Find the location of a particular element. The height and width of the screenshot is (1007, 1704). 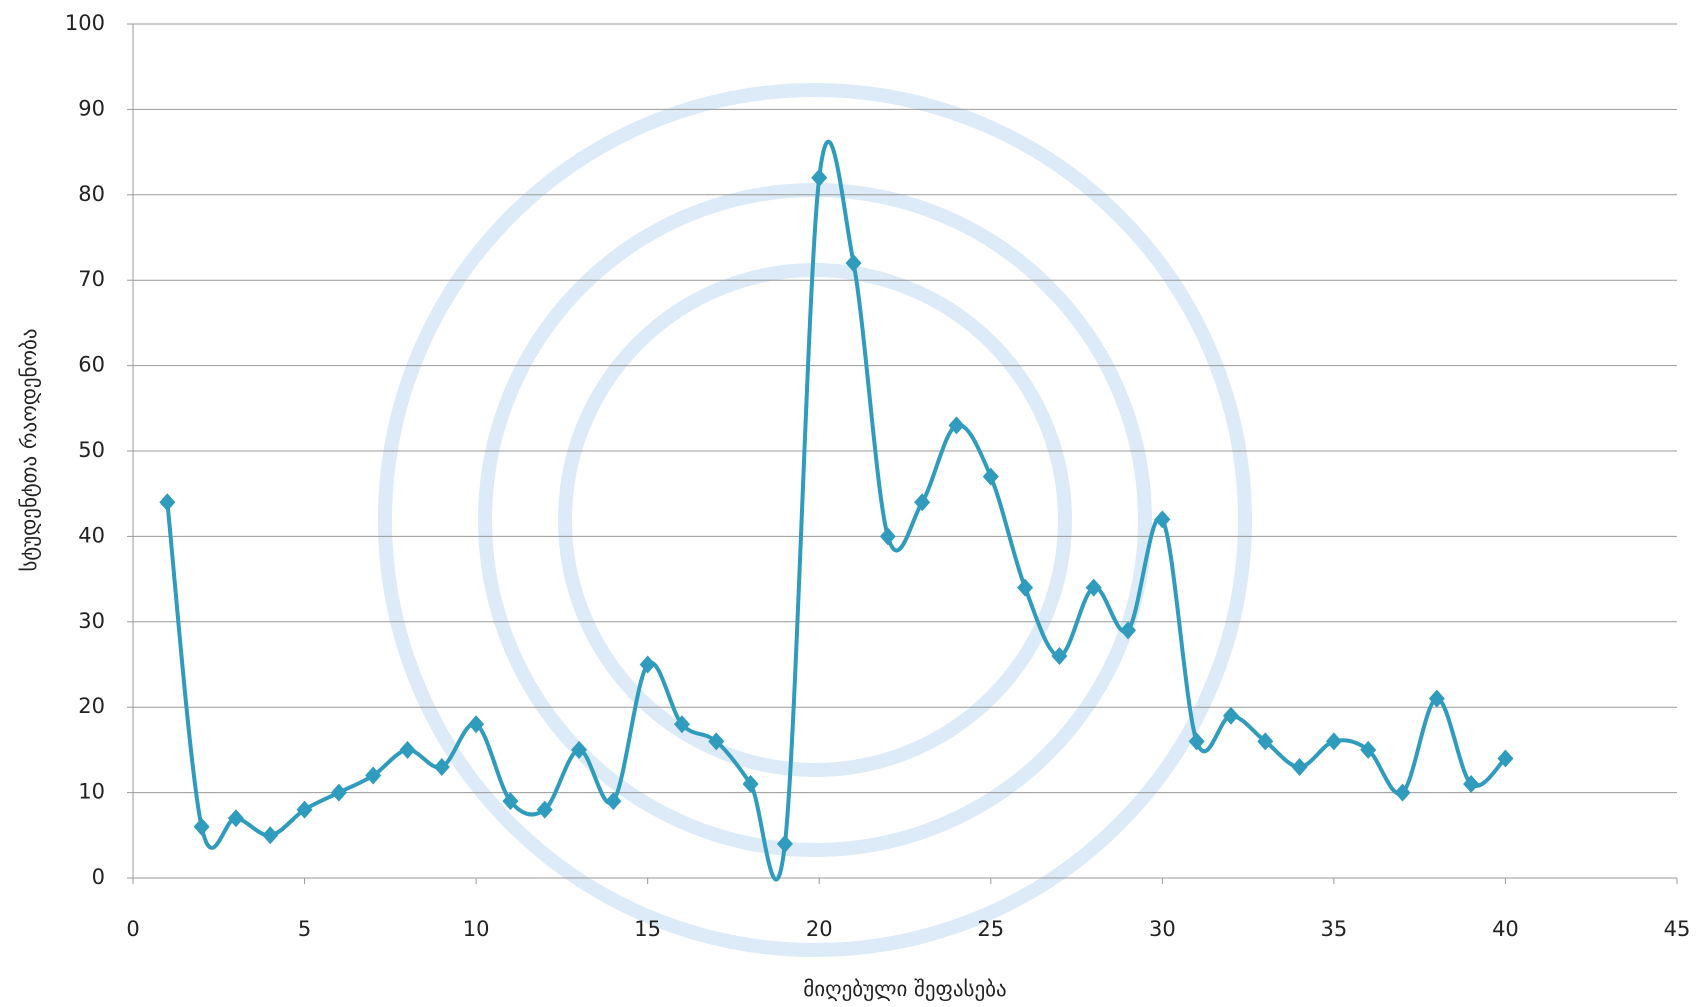

x-tick-label: 10 is located at coordinates (476, 929).